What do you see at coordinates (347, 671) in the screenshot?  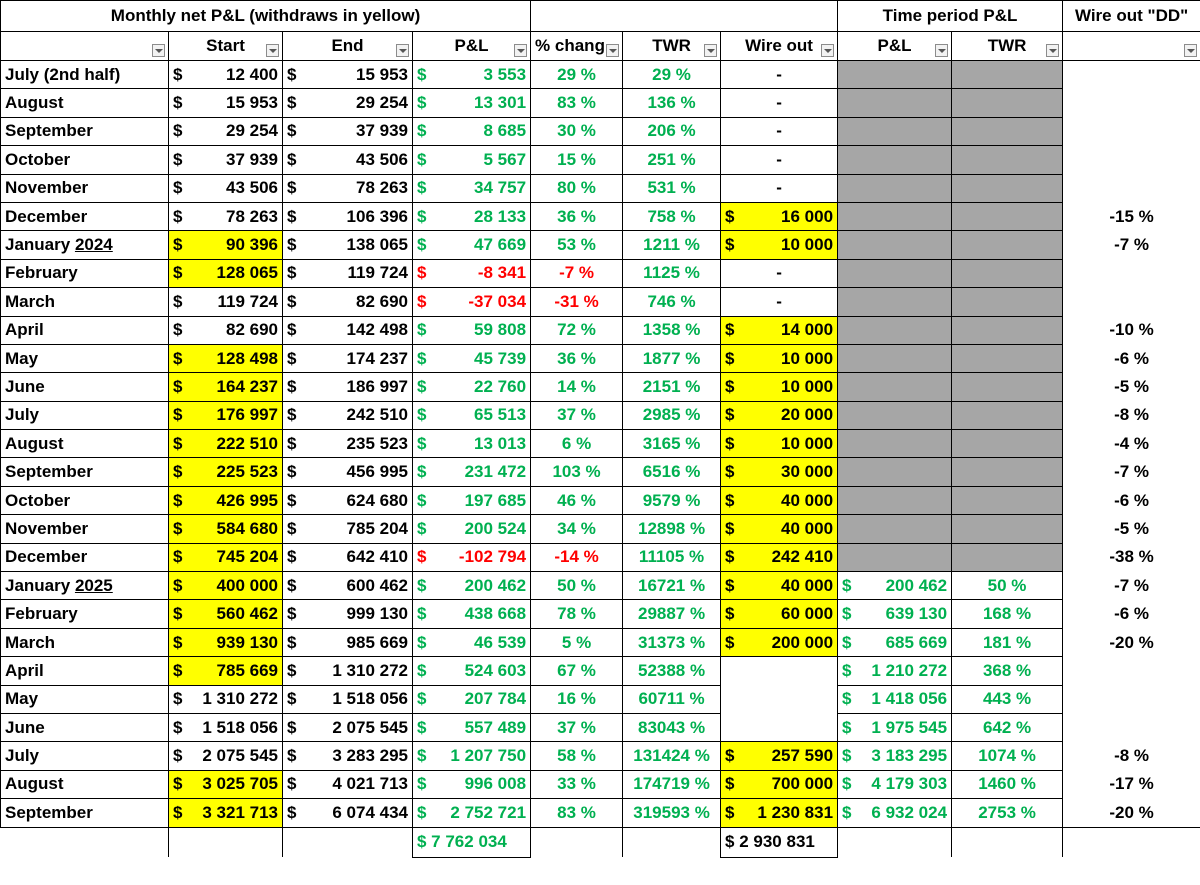 I see `end-cell: $1 310 272` at bounding box center [347, 671].